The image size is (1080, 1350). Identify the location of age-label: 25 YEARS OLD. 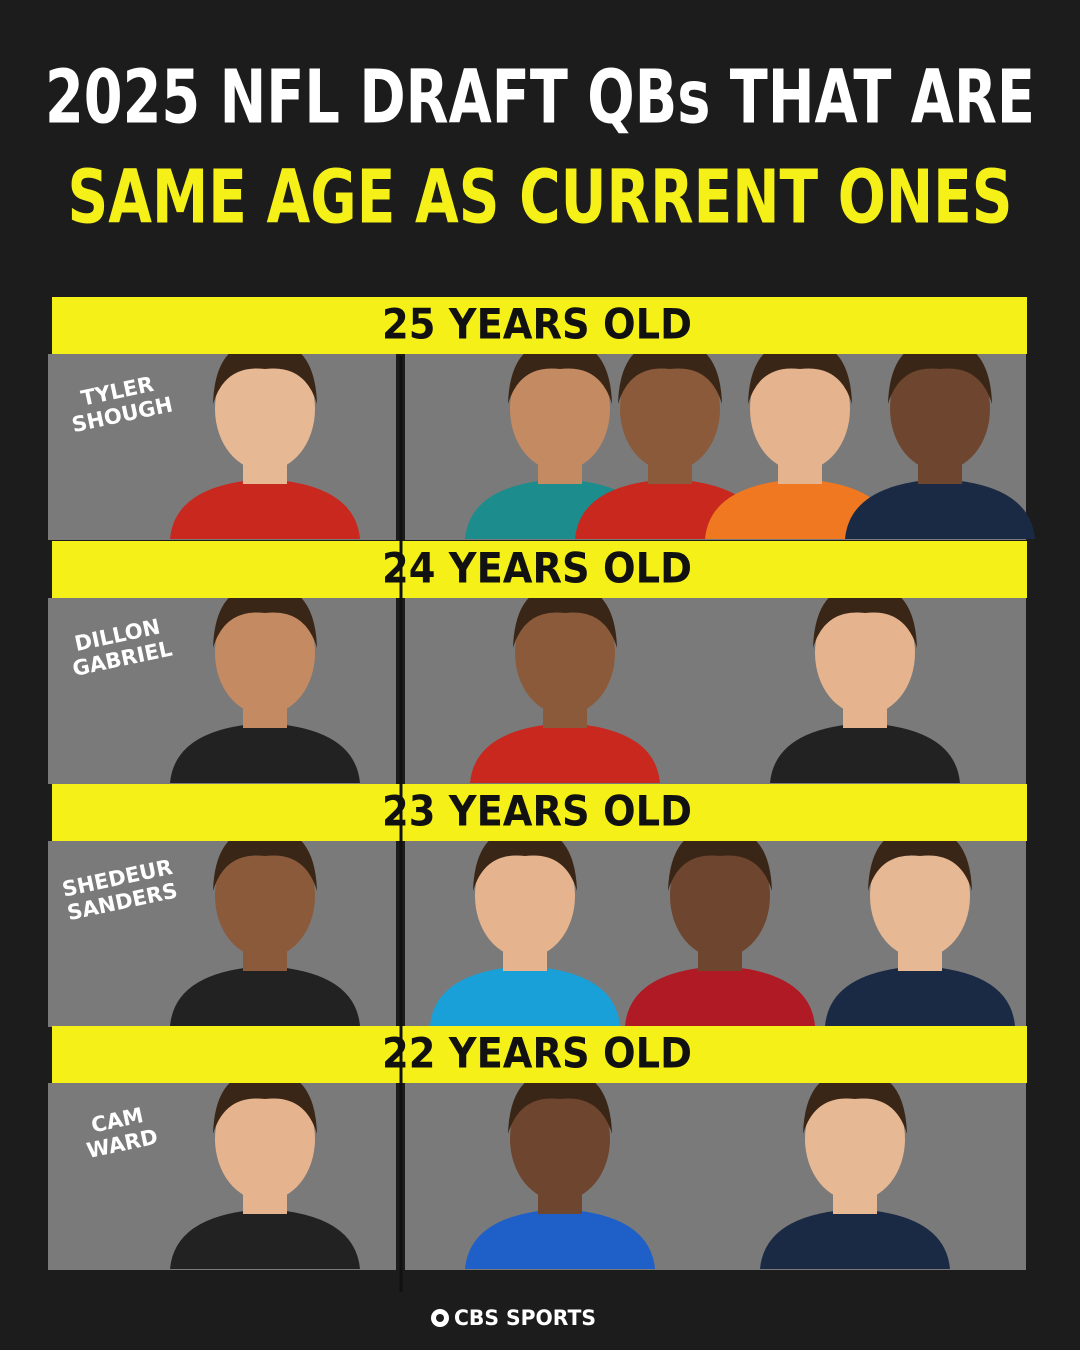
(537, 324).